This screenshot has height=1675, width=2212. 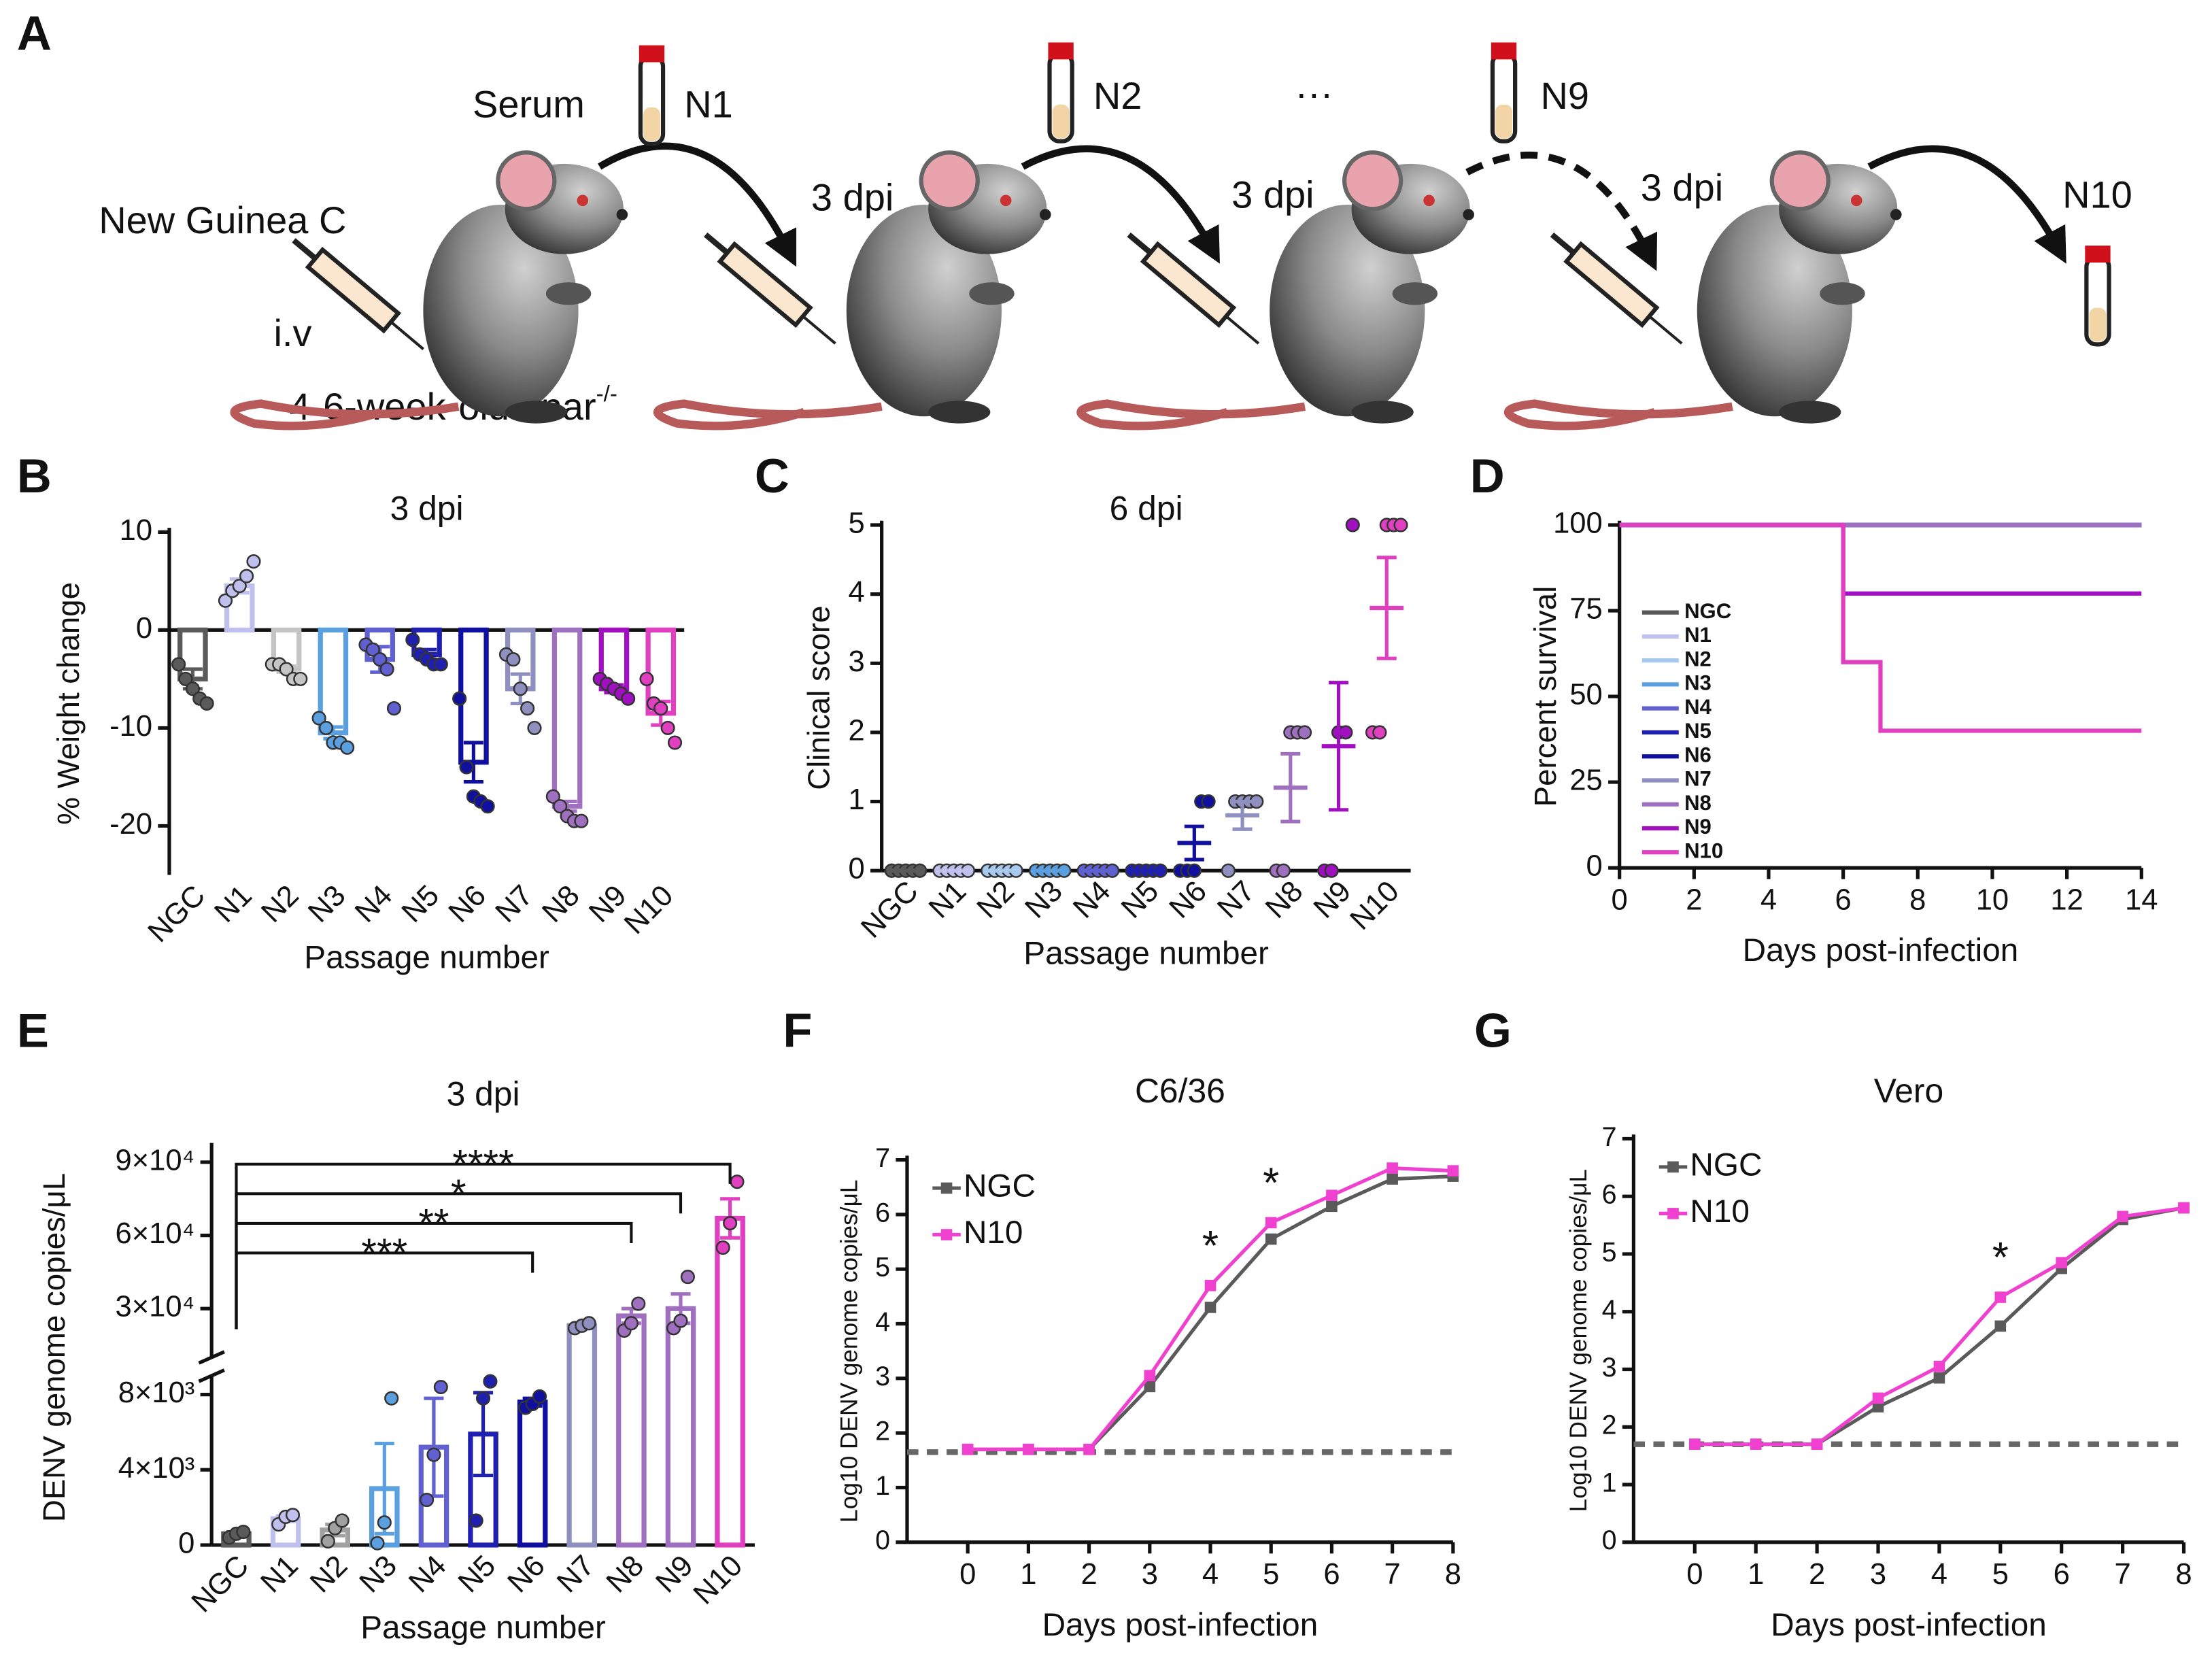 What do you see at coordinates (54, 1347) in the screenshot?
I see `y-axis-label: DENV genome copies/μL` at bounding box center [54, 1347].